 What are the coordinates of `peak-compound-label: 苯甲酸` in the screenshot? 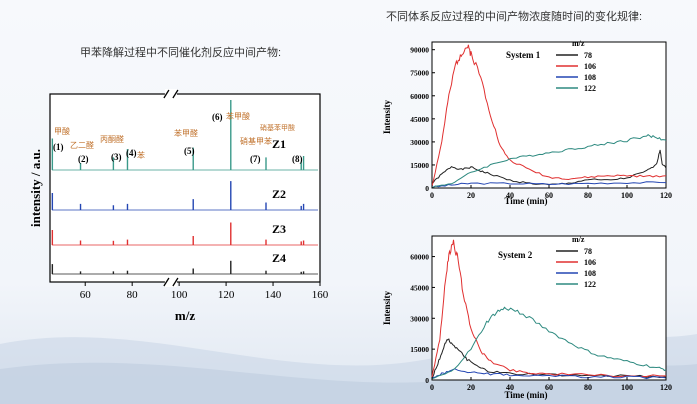 It's located at (238, 116).